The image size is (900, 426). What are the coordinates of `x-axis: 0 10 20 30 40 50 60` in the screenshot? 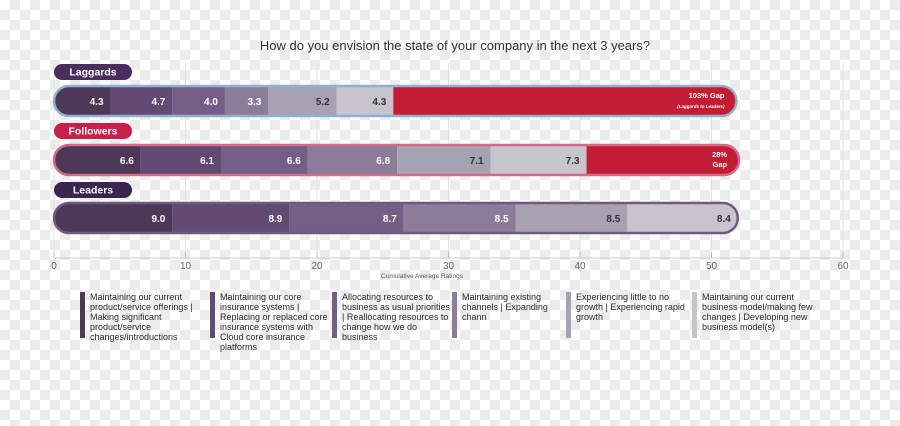 It's located at (450, 262).